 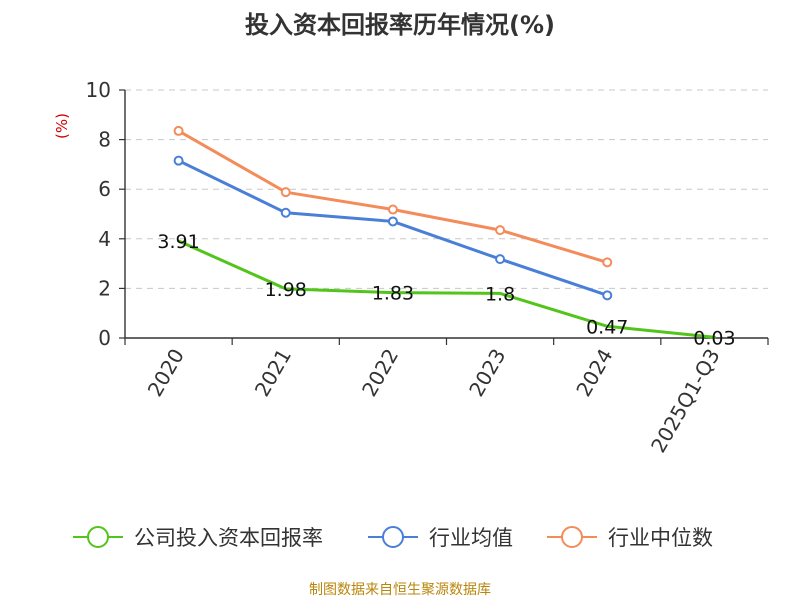 What do you see at coordinates (62, 126) in the screenshot?
I see `y-axis-label: (%)` at bounding box center [62, 126].